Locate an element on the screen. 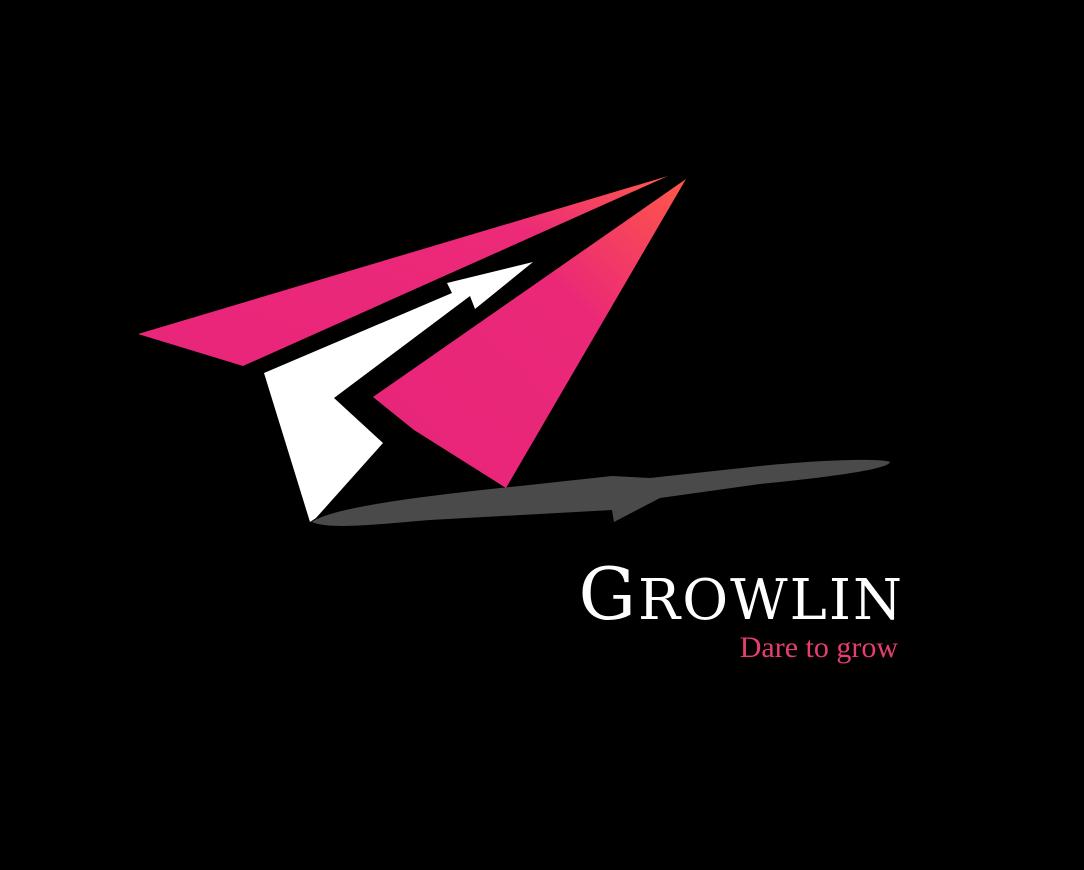  plane-side-wing is located at coordinates (529, 333).